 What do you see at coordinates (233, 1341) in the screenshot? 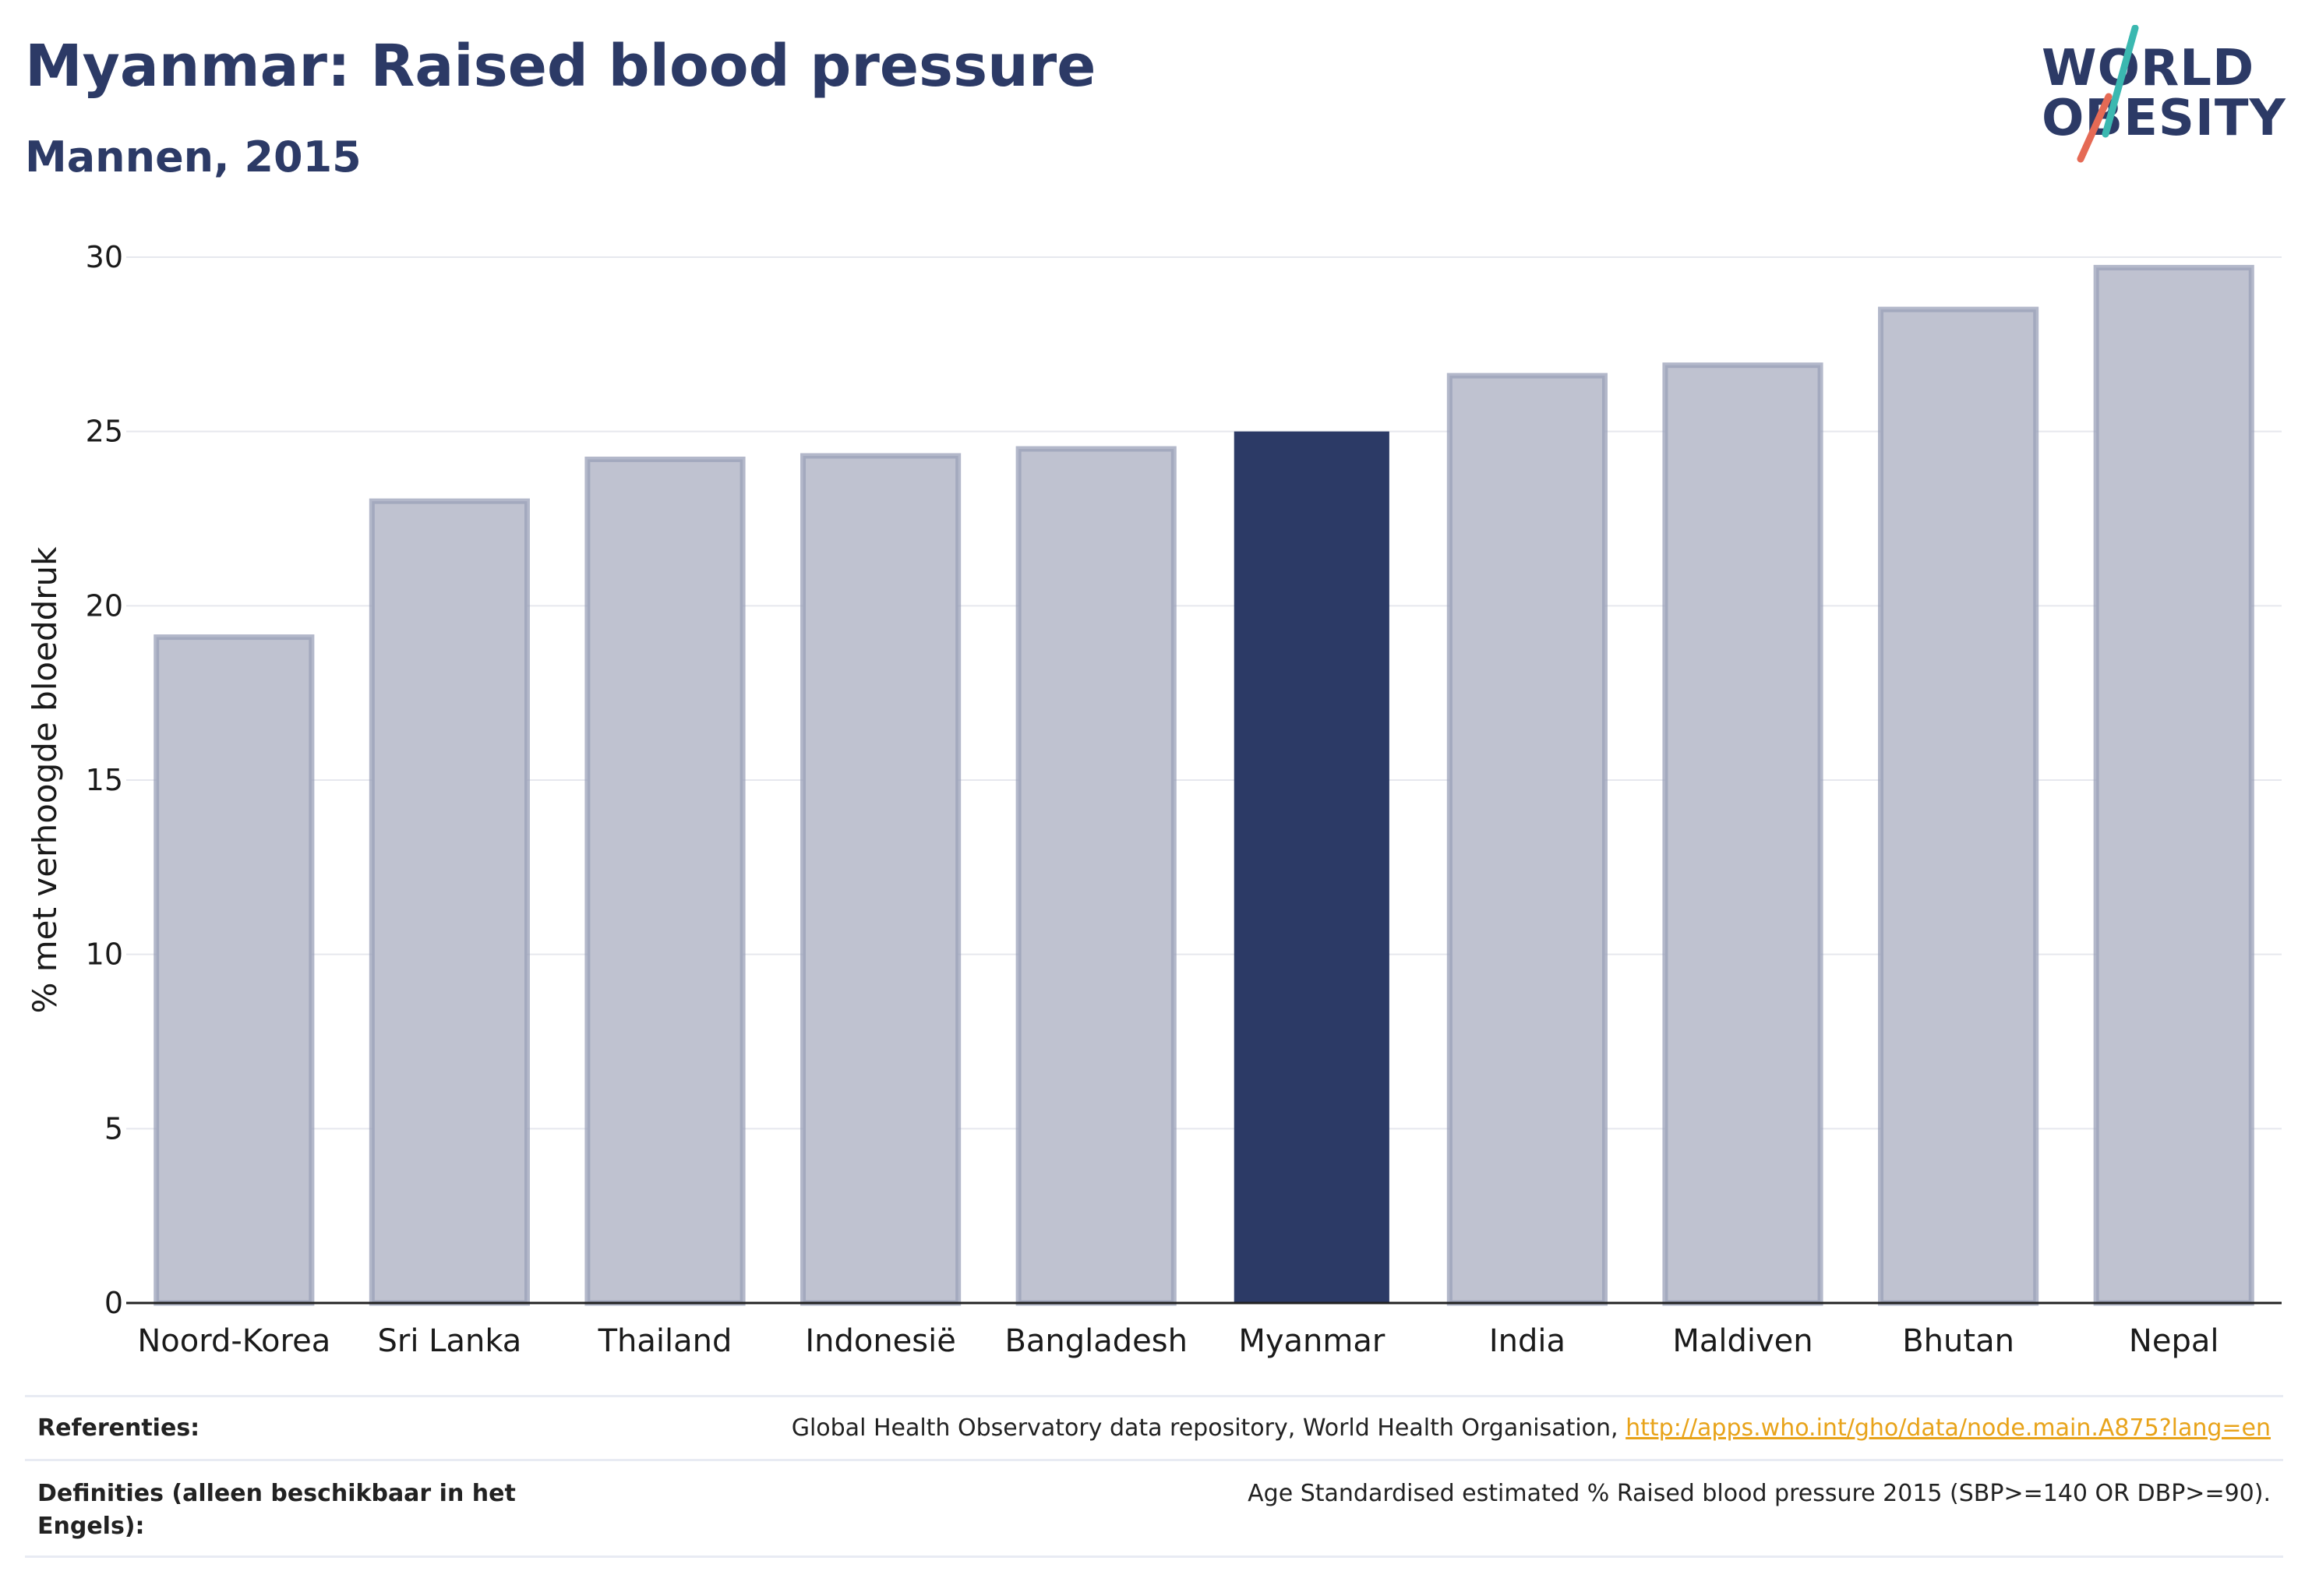
I see `x-tick-label: Noord-Korea` at bounding box center [233, 1341].